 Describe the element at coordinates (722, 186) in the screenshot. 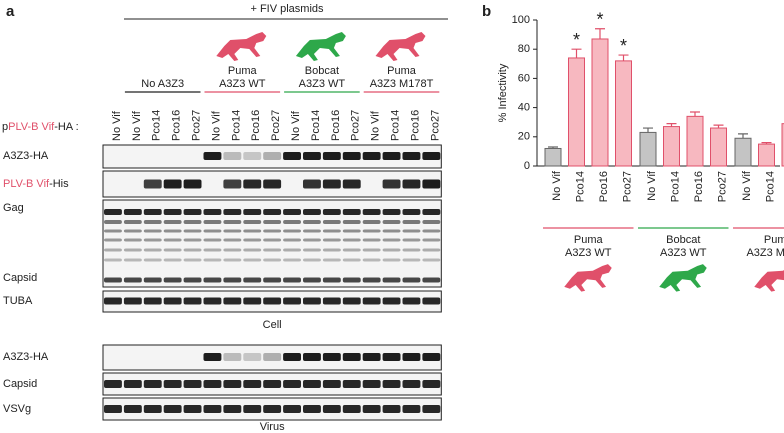

I see `x-tick-label: Pco27` at that location.